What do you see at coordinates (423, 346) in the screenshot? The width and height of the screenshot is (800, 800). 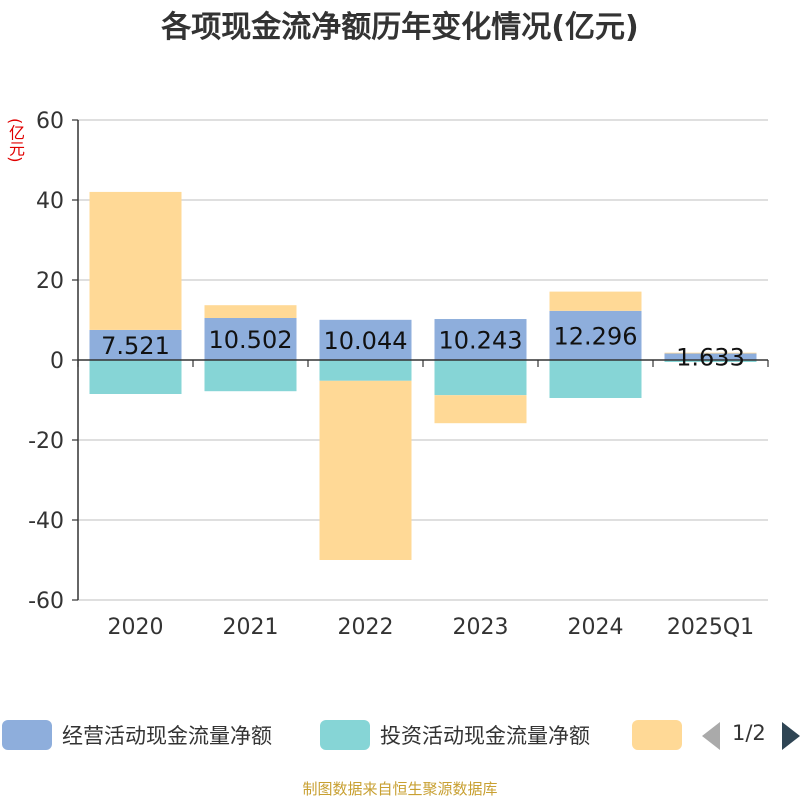 I see `value-labels-group: 7.521 10.502 10.044 10.243 12.296 1.633` at bounding box center [423, 346].